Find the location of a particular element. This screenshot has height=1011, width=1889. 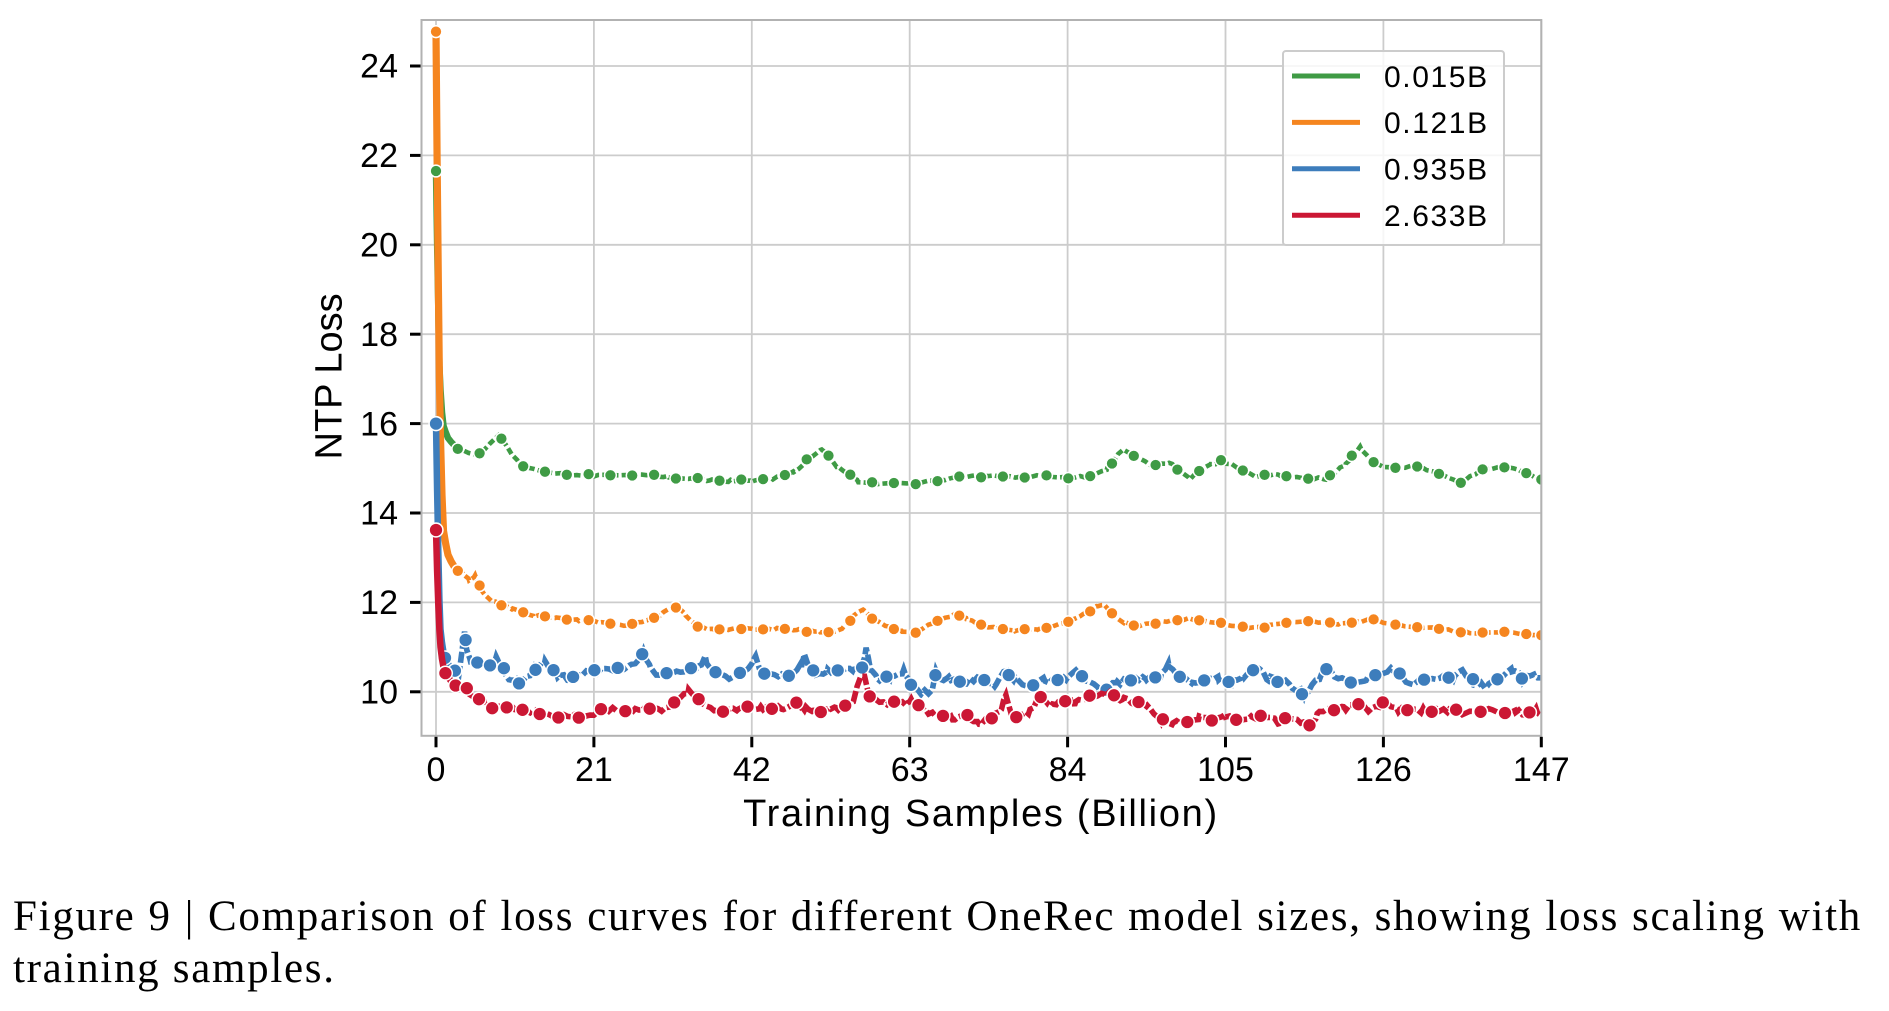

svg-text: 16 is located at coordinates (379, 424).